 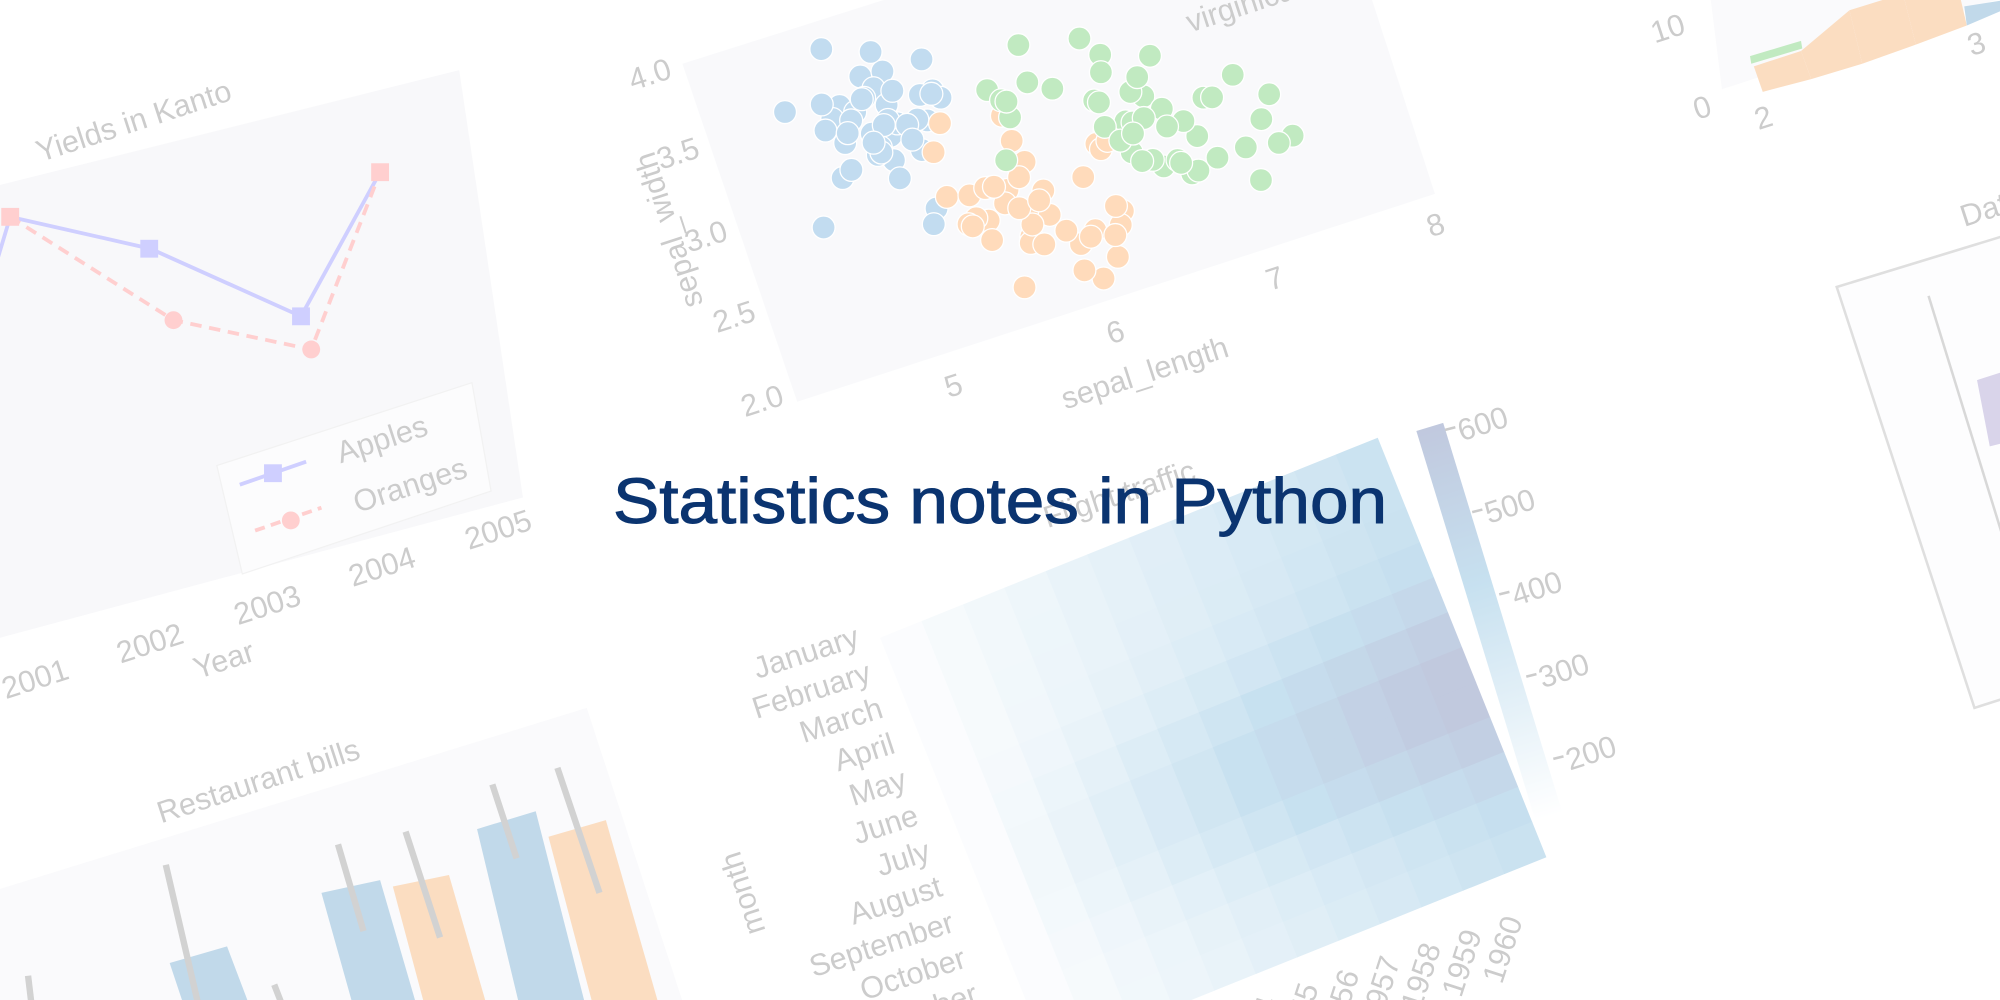 What do you see at coordinates (173, 320) in the screenshot?
I see `marker` at bounding box center [173, 320].